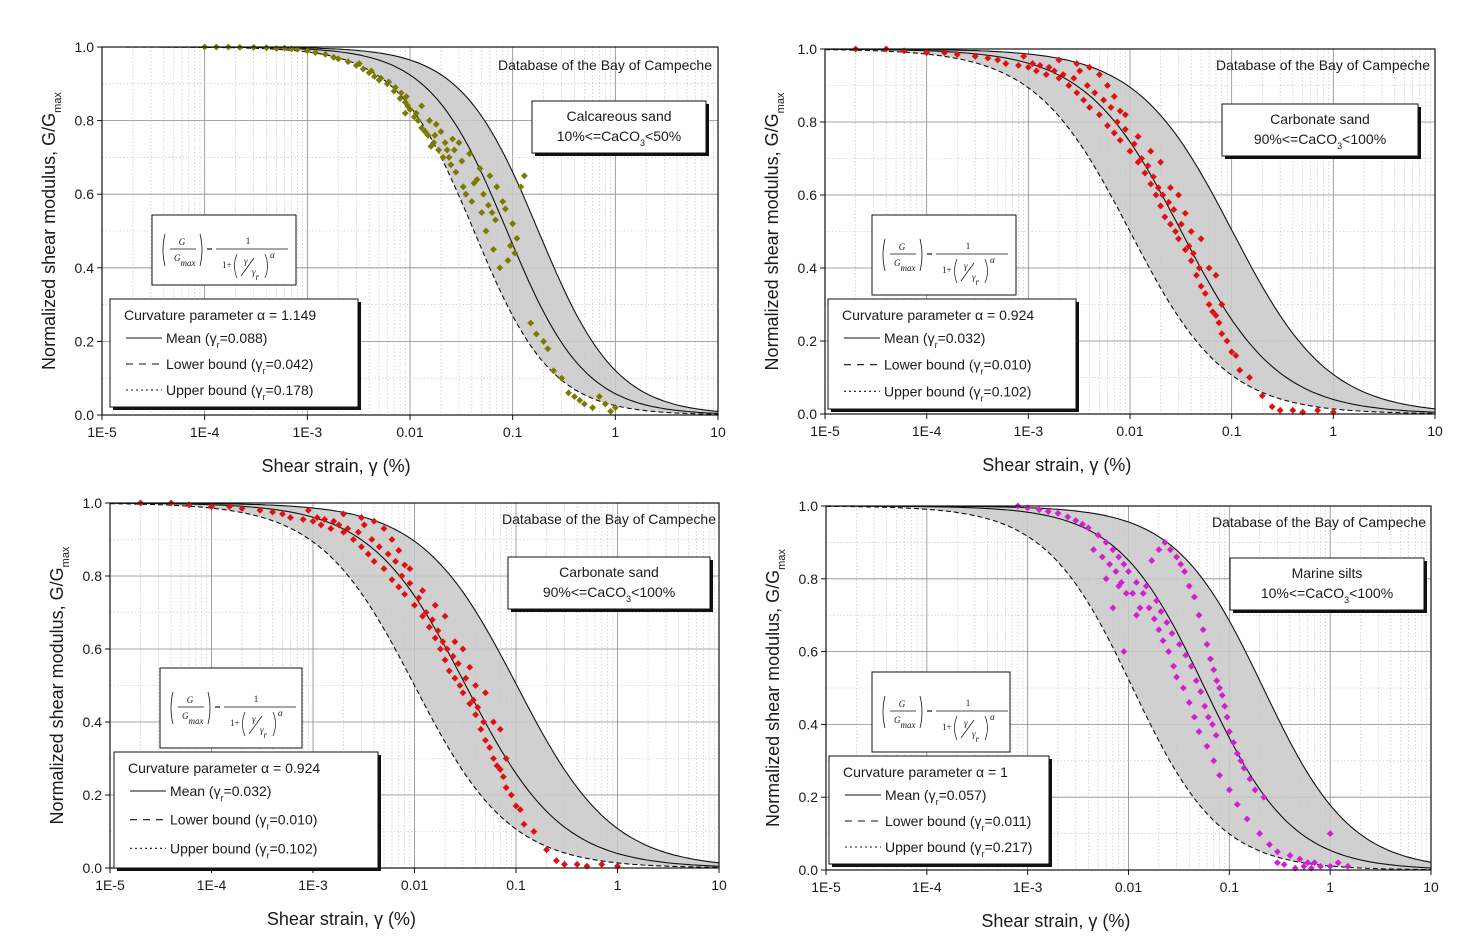  Describe the element at coordinates (718, 432) in the screenshot. I see `x-tick-label: 10` at that location.